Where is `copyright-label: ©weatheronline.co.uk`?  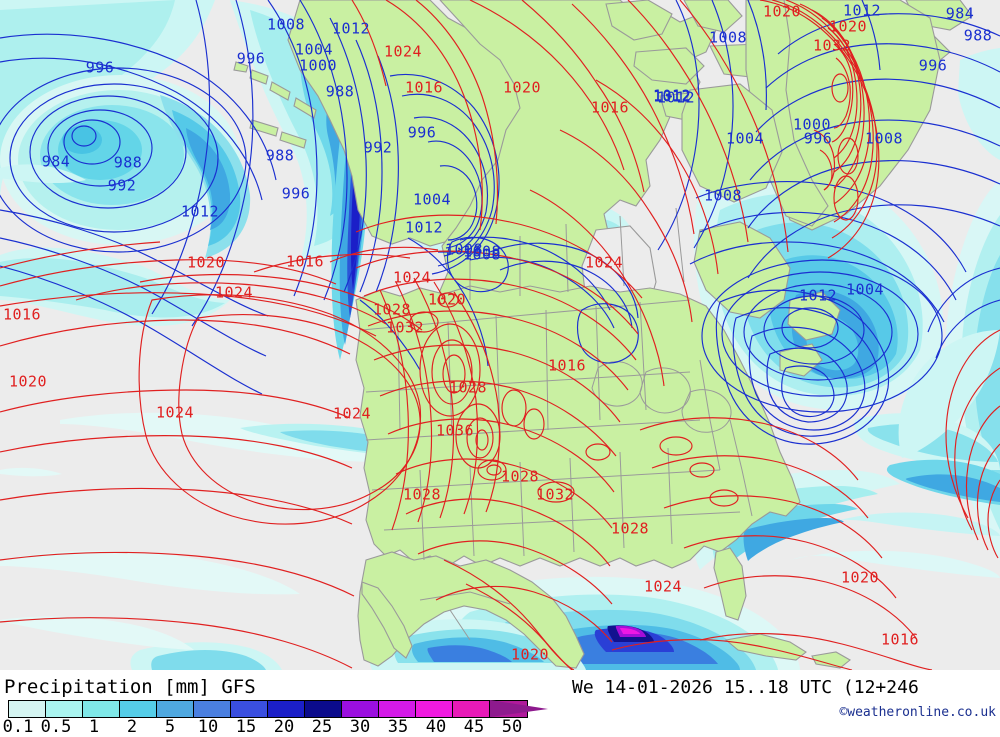
copyright-label: ©weatheronline.co.uk is located at coordinates (917, 712).